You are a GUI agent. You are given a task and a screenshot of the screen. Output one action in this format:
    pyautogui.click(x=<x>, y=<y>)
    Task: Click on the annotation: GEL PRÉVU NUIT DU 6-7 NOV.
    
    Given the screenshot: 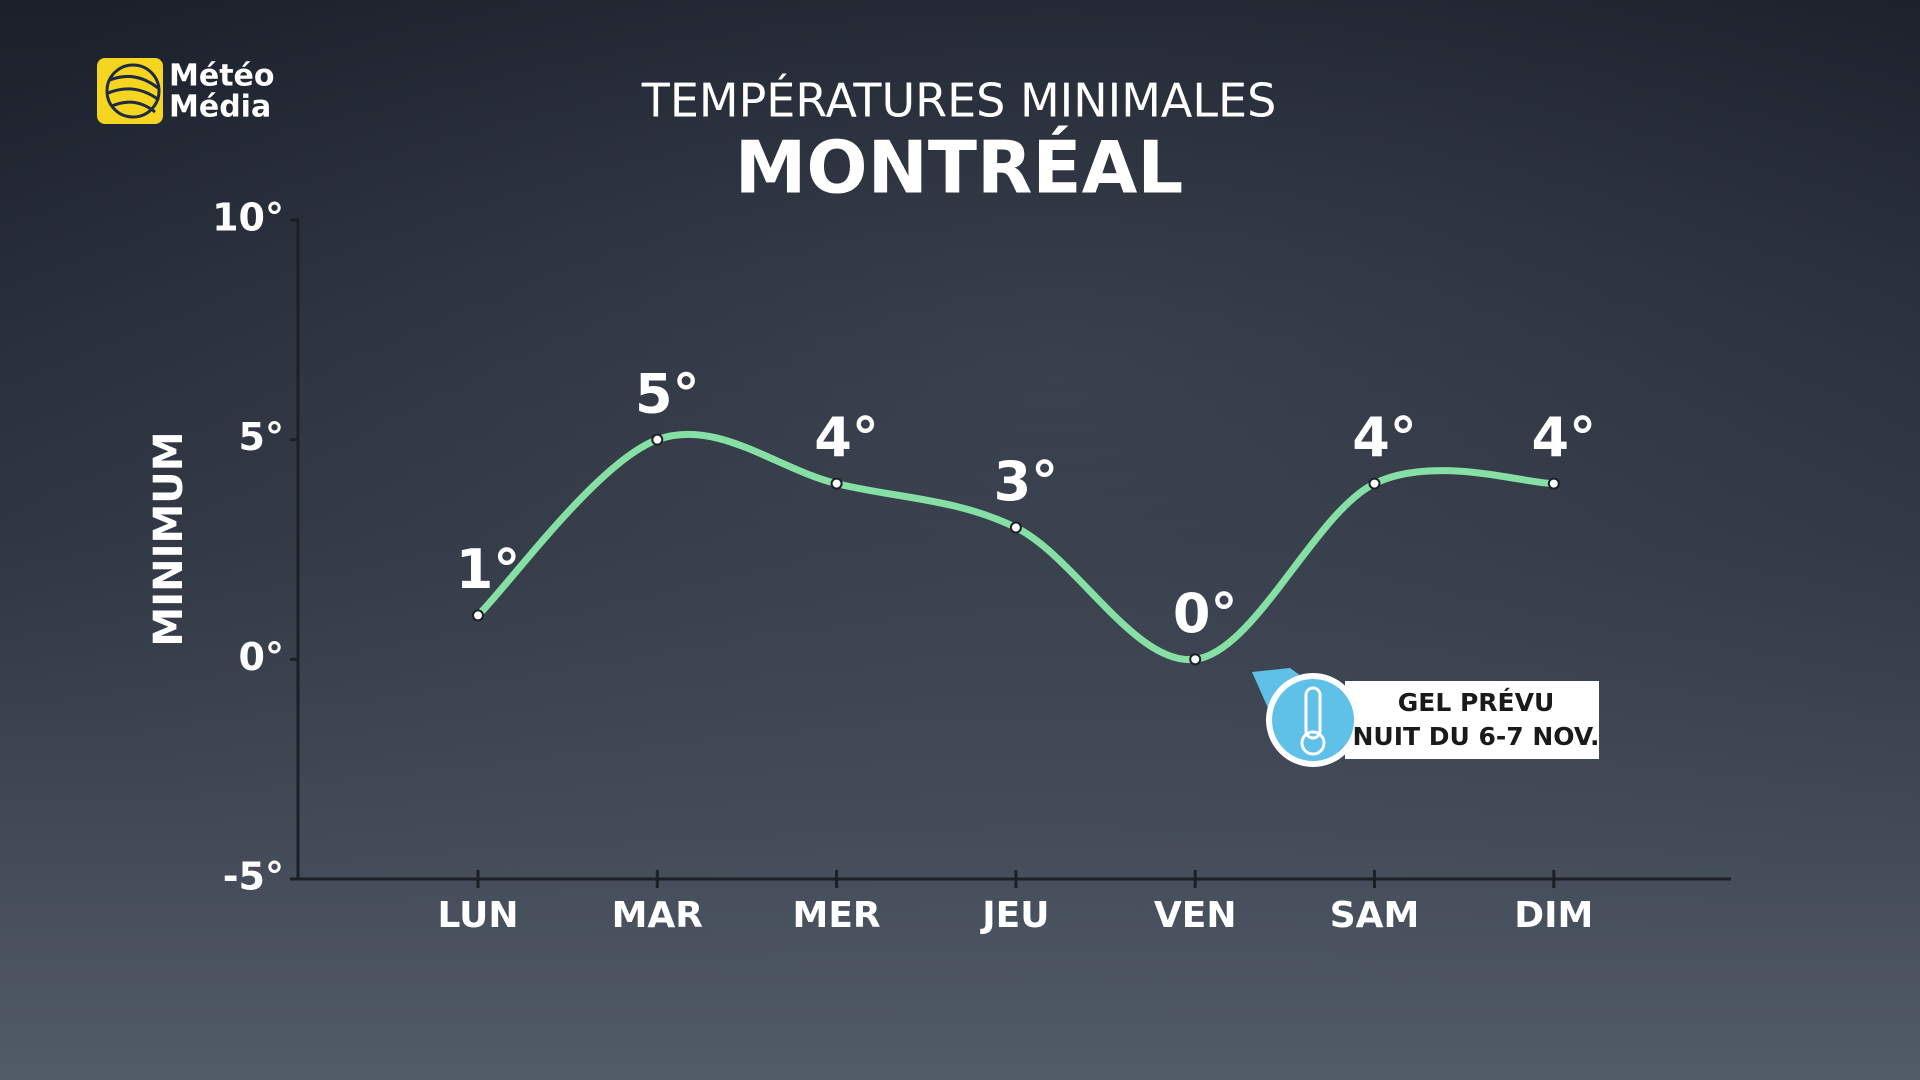 What is the action you would take?
    pyautogui.click(x=1426, y=717)
    